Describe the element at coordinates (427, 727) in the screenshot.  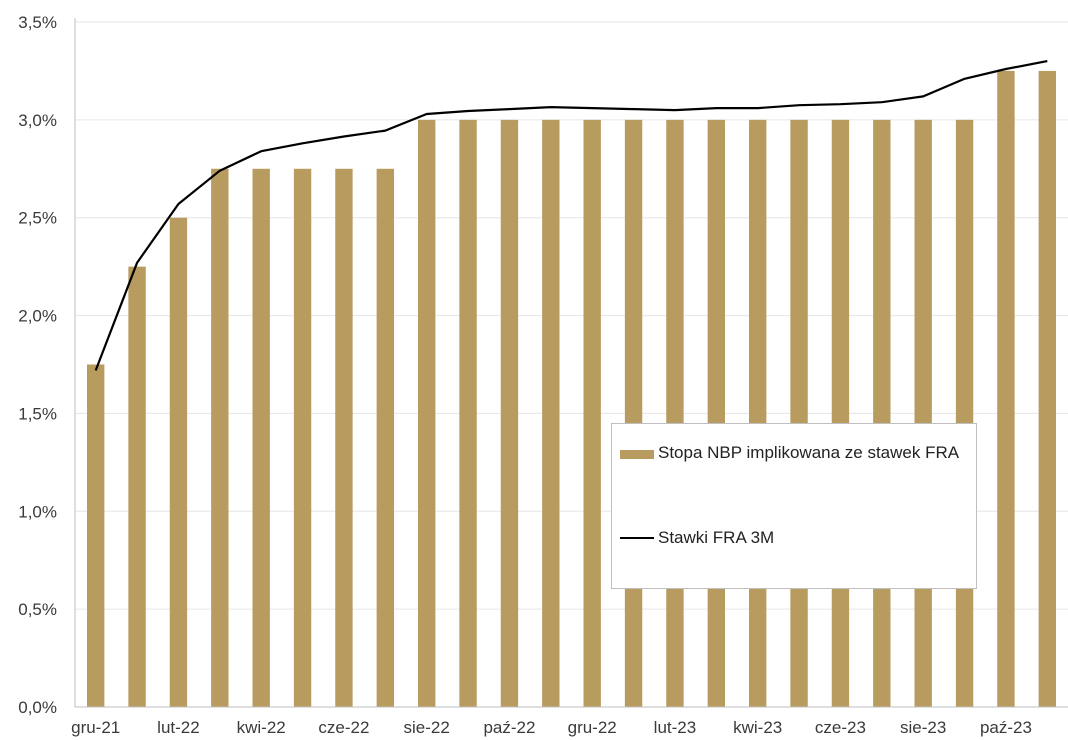
I see `x-tick-label: sie-22` at that location.